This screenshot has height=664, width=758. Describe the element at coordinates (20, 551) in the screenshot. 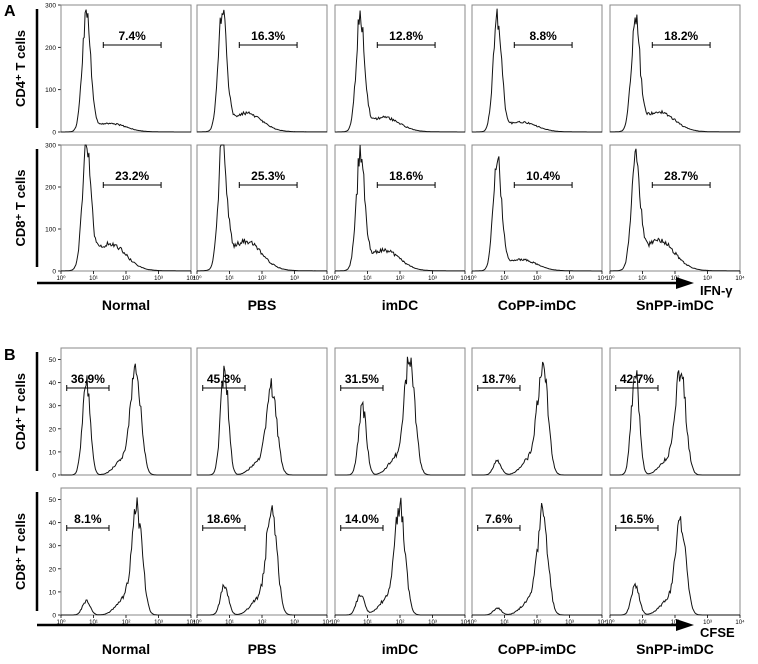

I see `row-label: CD8⁺ T cells` at that location.